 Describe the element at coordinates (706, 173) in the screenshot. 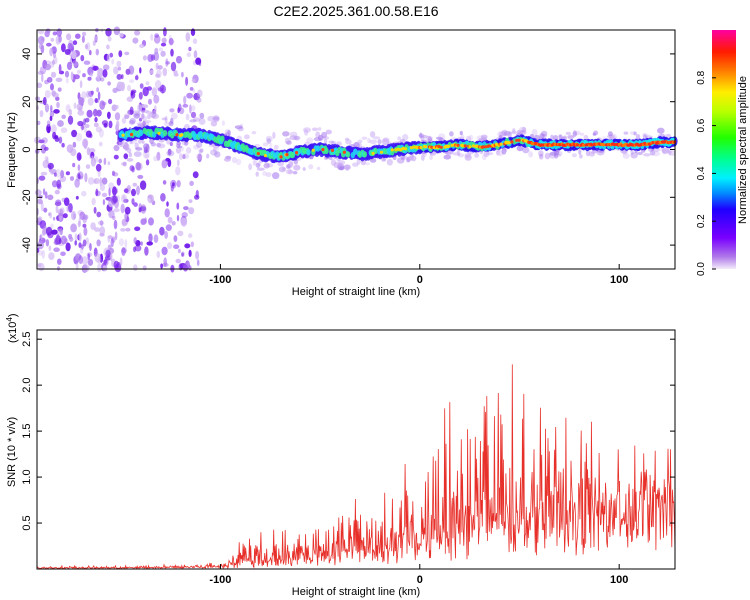

I see `colorbar-ticks: 0.0 0.2 0.4 0.6 0.8` at that location.